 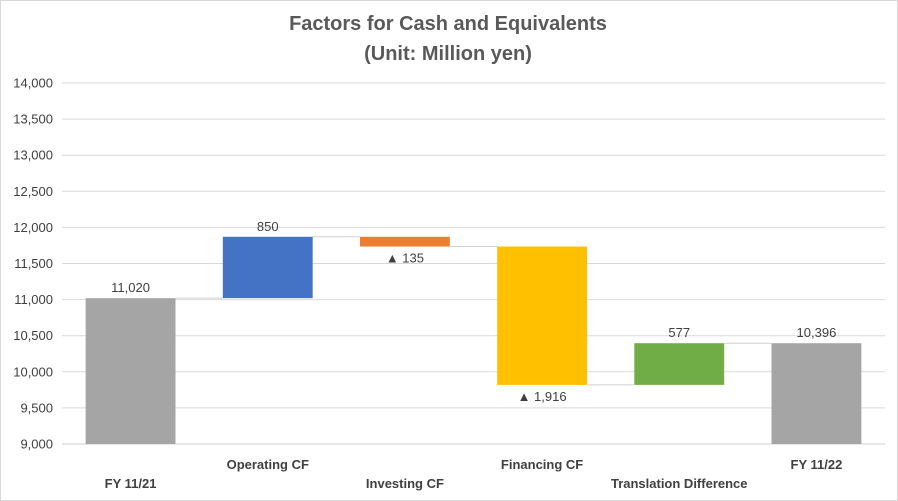 I want to click on bar-operating-cf, so click(x=267, y=267).